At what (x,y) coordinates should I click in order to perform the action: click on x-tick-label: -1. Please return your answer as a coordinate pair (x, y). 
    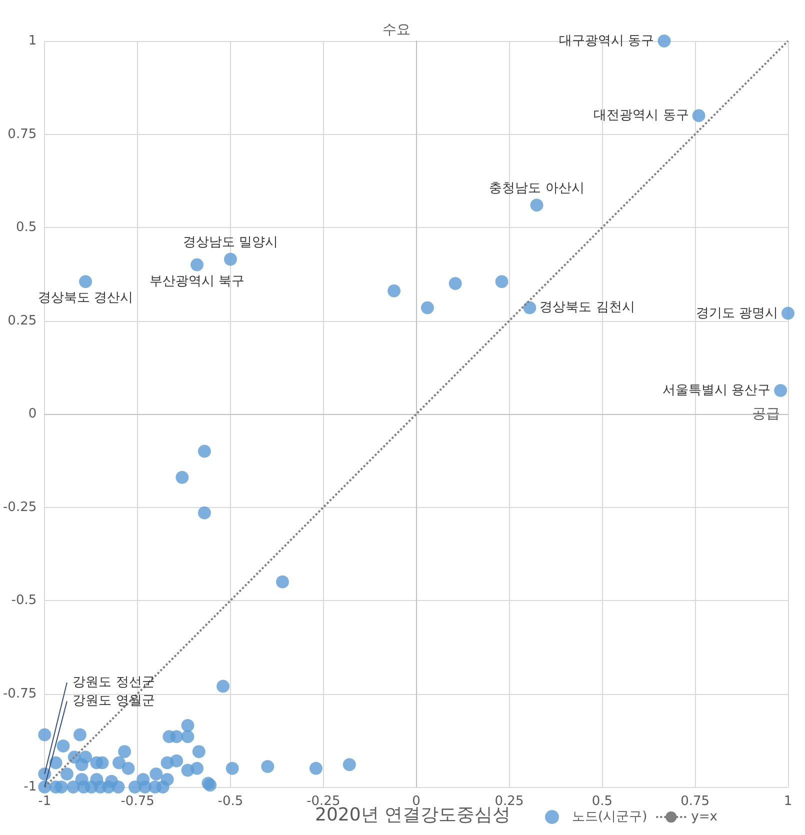
    Looking at the image, I should click on (45, 801).